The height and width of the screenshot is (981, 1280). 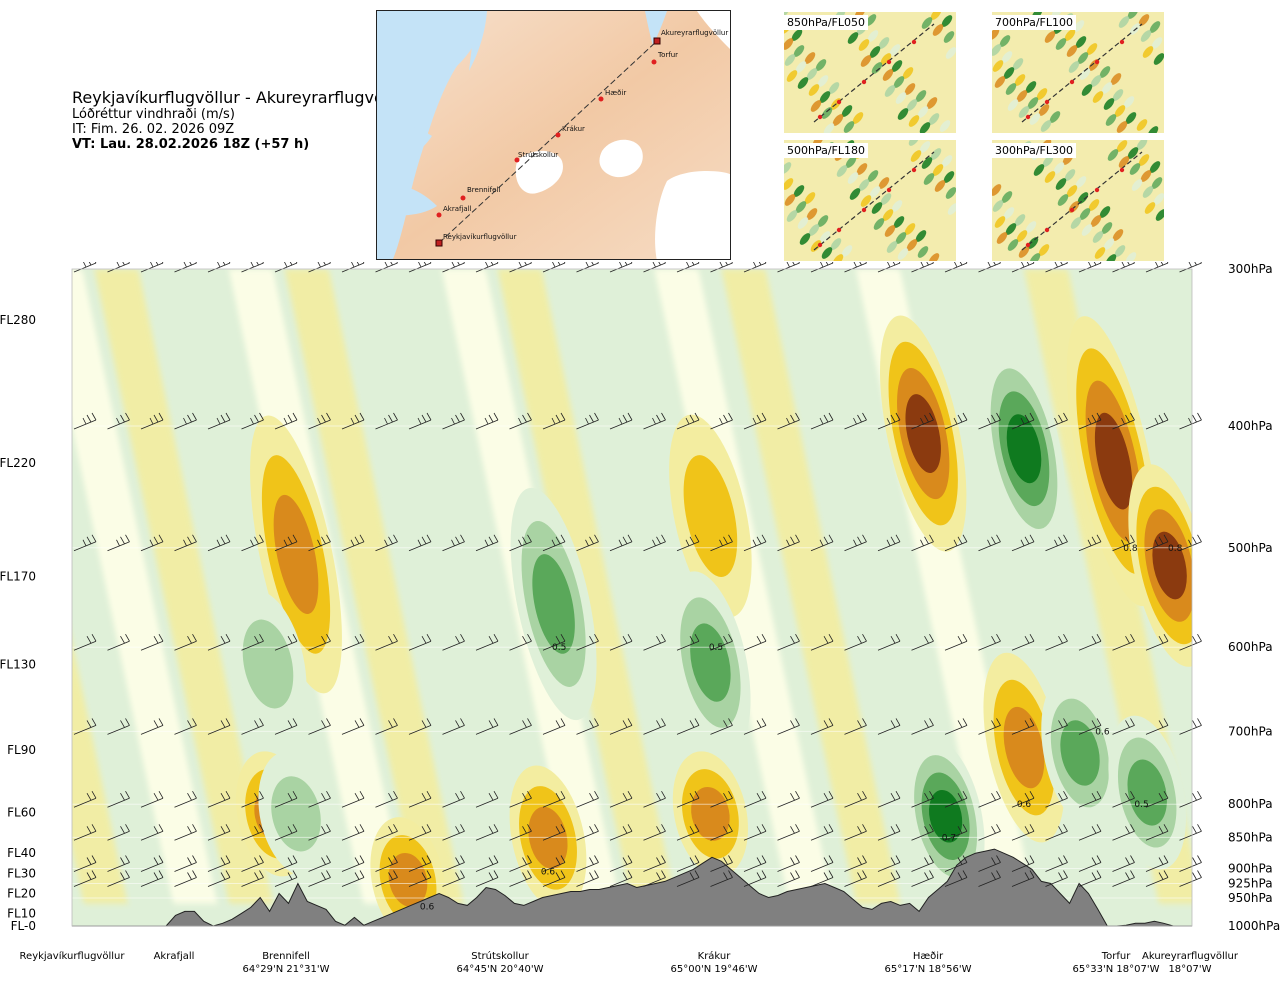 What do you see at coordinates (286, 963) in the screenshot?
I see `station-label: Brennifell 64°29'N 21°31'W` at bounding box center [286, 963].